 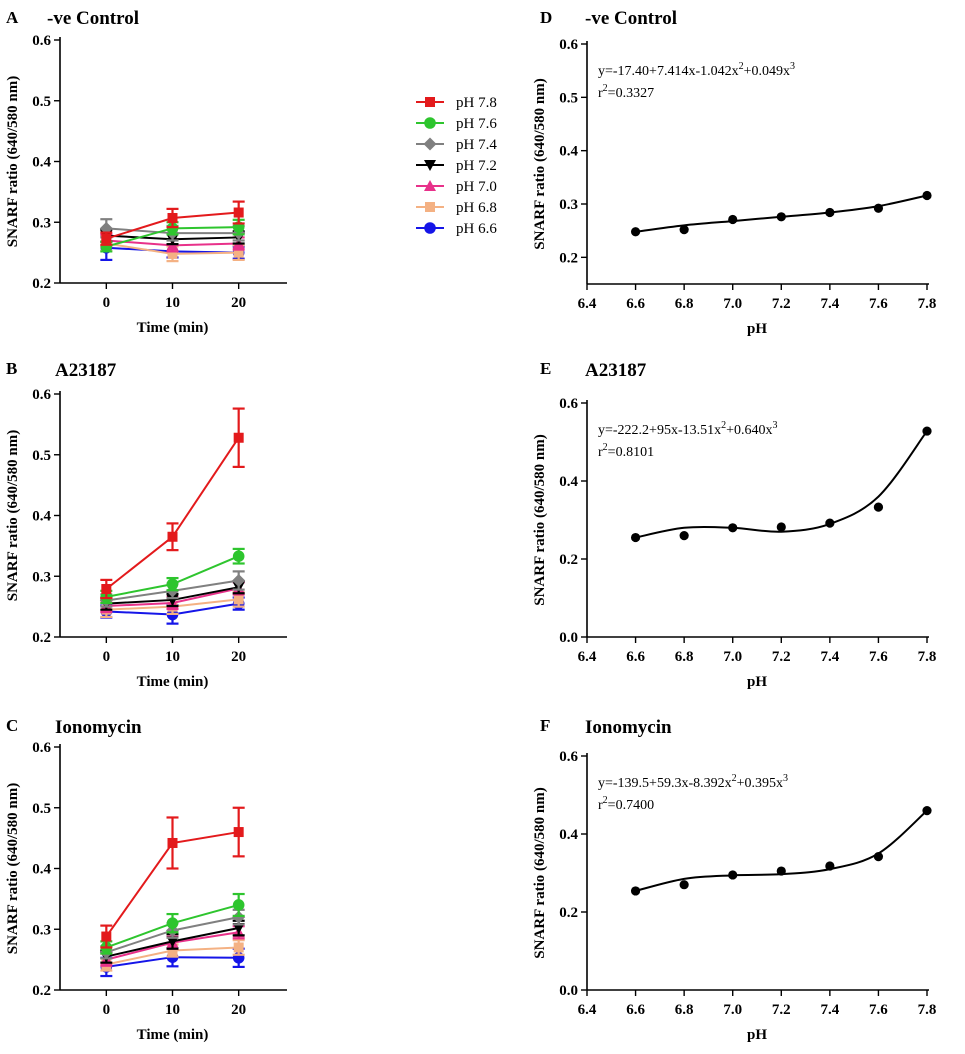 What do you see at coordinates (173, 328) in the screenshot?
I see `x-axis-label: Time (min)` at bounding box center [173, 328].